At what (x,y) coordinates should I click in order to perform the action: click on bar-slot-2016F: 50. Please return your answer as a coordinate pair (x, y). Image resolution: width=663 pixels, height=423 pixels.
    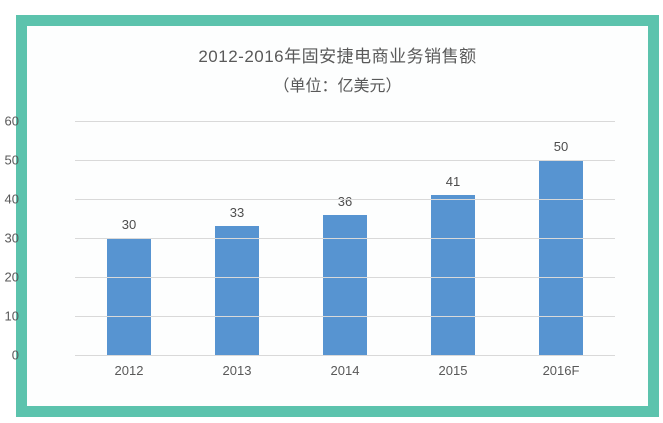
    Looking at the image, I should click on (561, 238).